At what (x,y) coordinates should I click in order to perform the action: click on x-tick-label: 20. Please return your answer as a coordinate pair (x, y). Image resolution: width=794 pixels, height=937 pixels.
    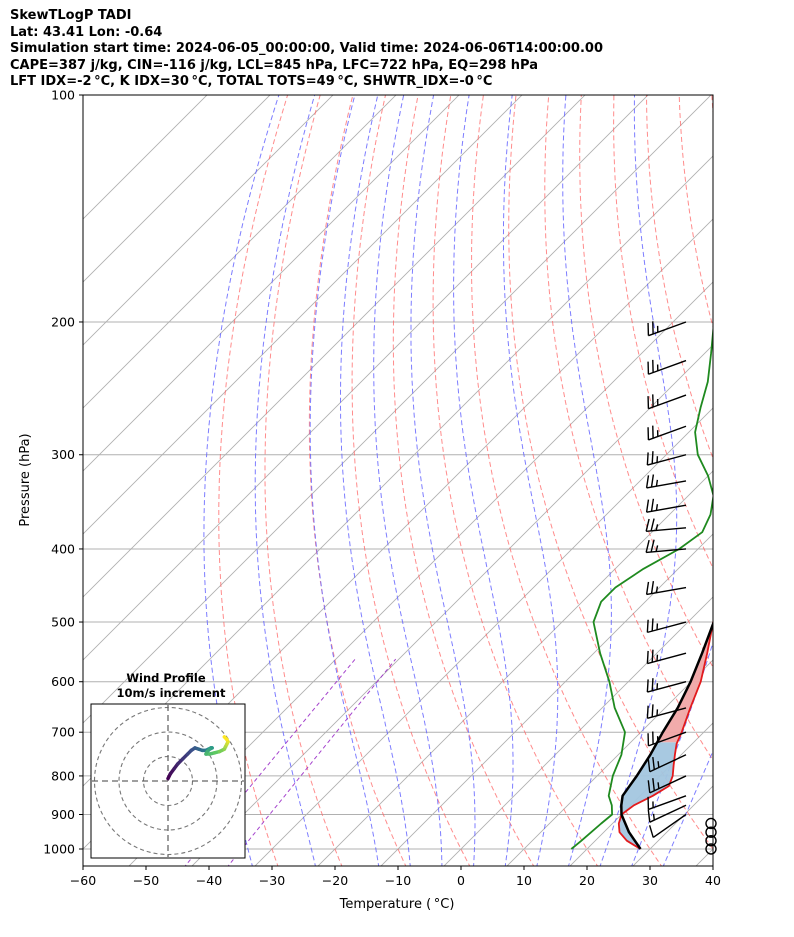
    Looking at the image, I should click on (587, 880).